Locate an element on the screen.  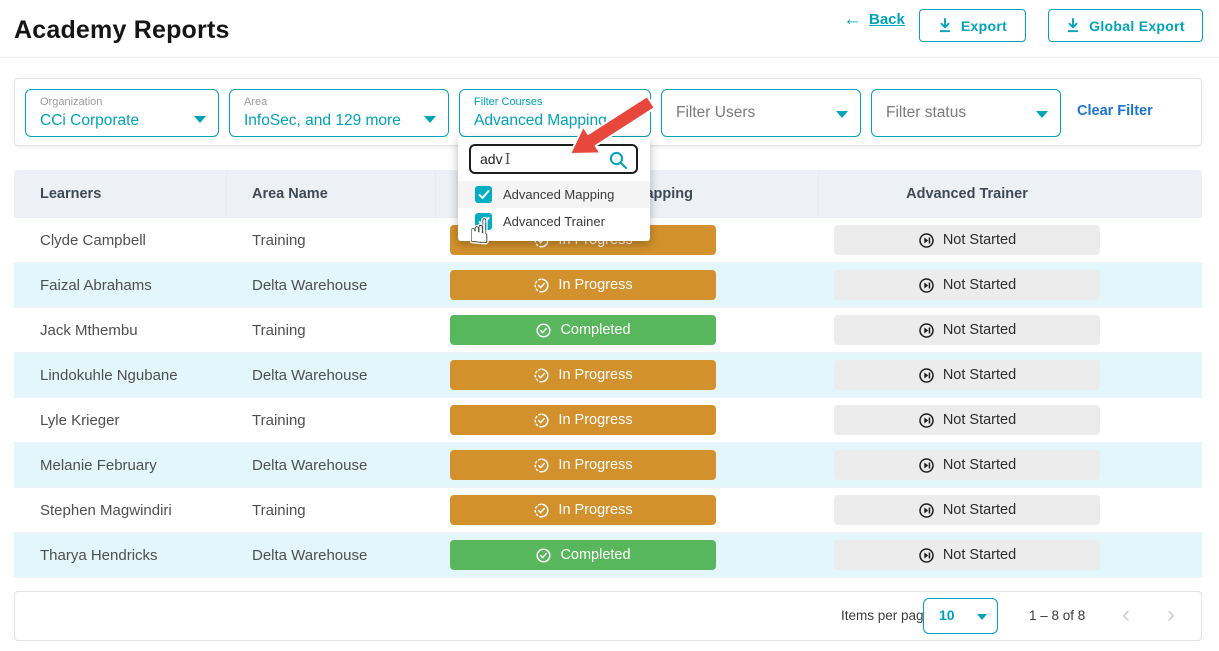
learner-name: Jack Mthembu is located at coordinates (89, 330).